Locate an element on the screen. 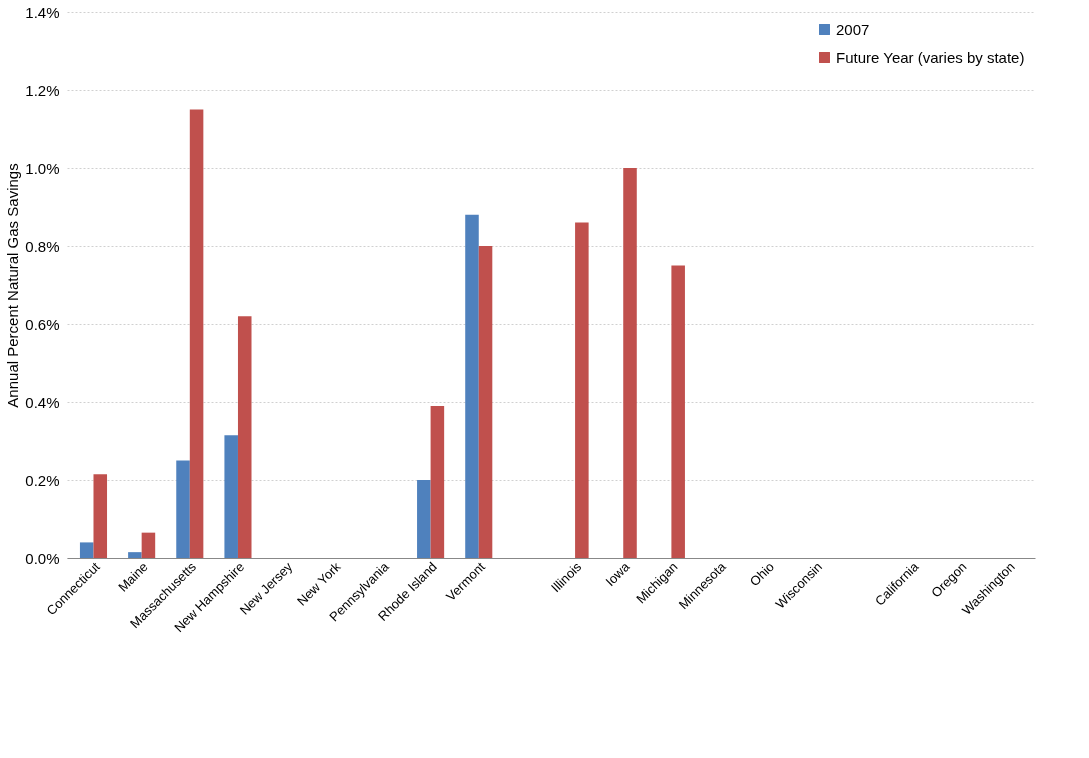  y-axis-title: Annual Percent Natural Gas Savings is located at coordinates (13, 285).